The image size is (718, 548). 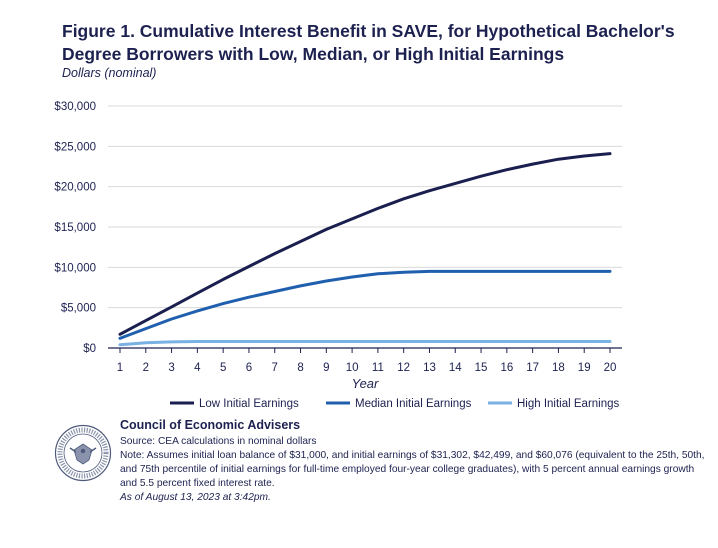 What do you see at coordinates (146, 368) in the screenshot?
I see `x-tick-label: 2` at bounding box center [146, 368].